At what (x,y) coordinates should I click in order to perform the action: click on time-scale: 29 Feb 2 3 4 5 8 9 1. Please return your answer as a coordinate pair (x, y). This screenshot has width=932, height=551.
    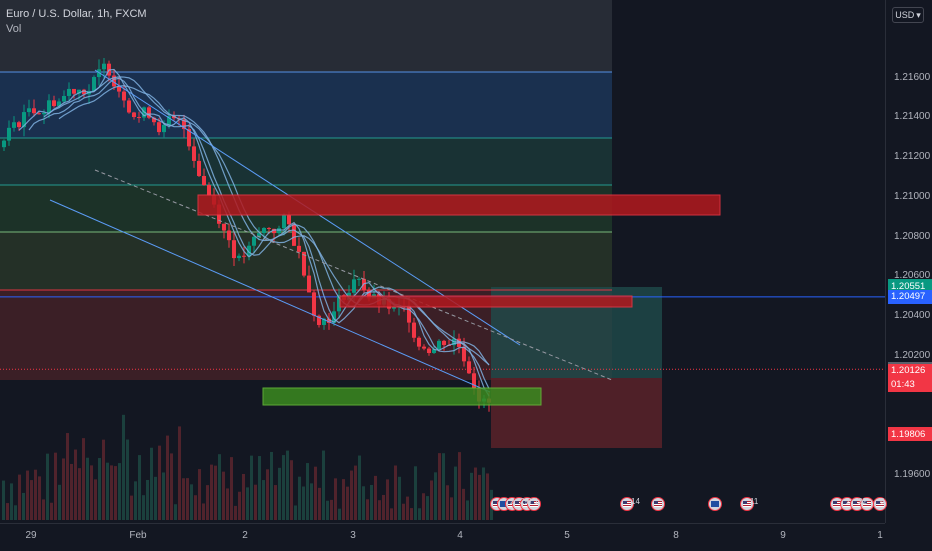
    Looking at the image, I should click on (442, 537).